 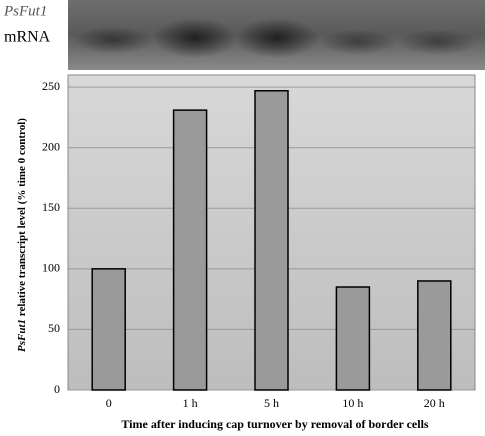 What do you see at coordinates (51, 86) in the screenshot?
I see `y-tick-label: 250` at bounding box center [51, 86].